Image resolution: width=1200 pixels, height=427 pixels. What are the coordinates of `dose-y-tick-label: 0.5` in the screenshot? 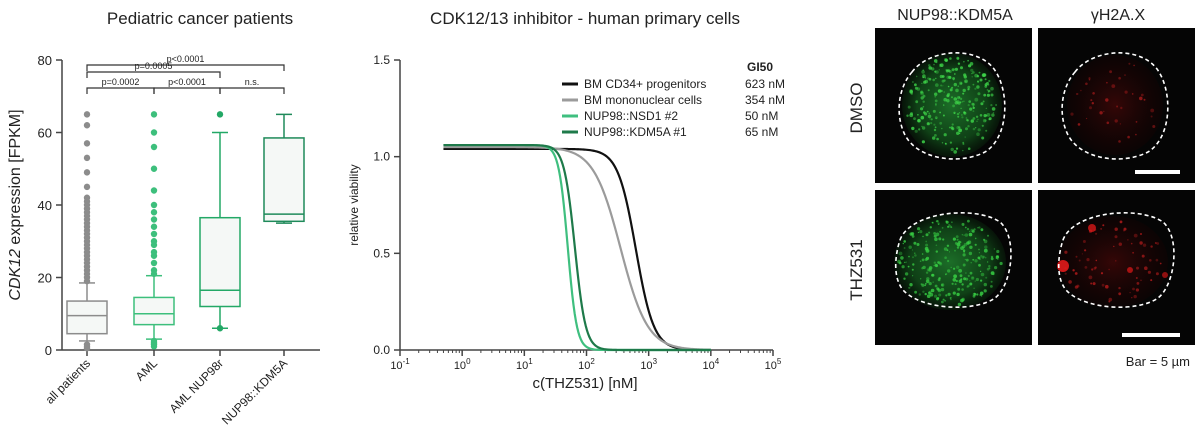 It's located at (381, 253).